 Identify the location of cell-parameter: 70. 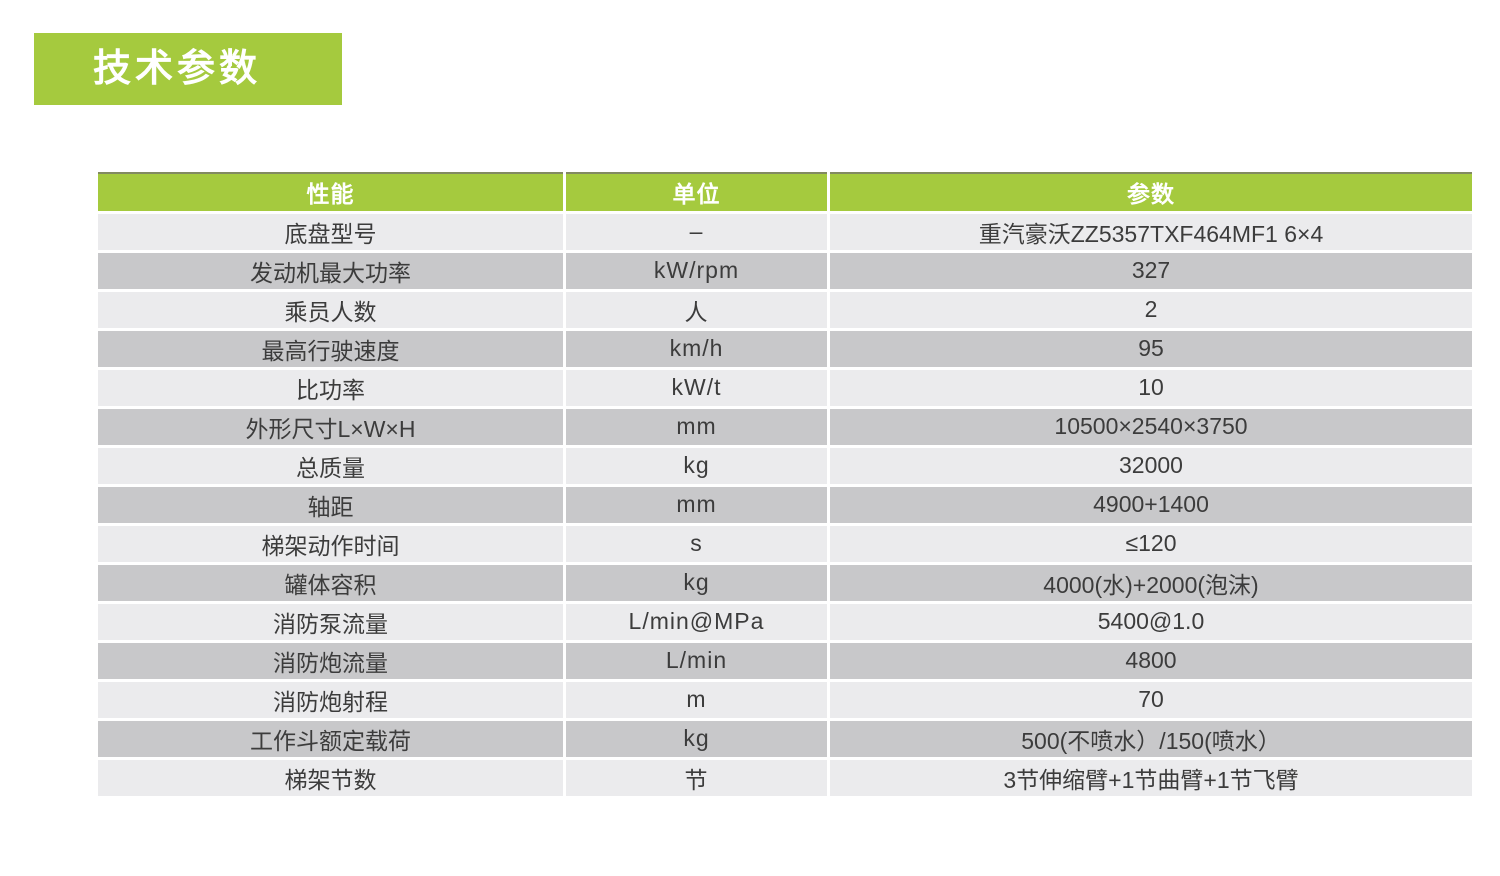
(1151, 699).